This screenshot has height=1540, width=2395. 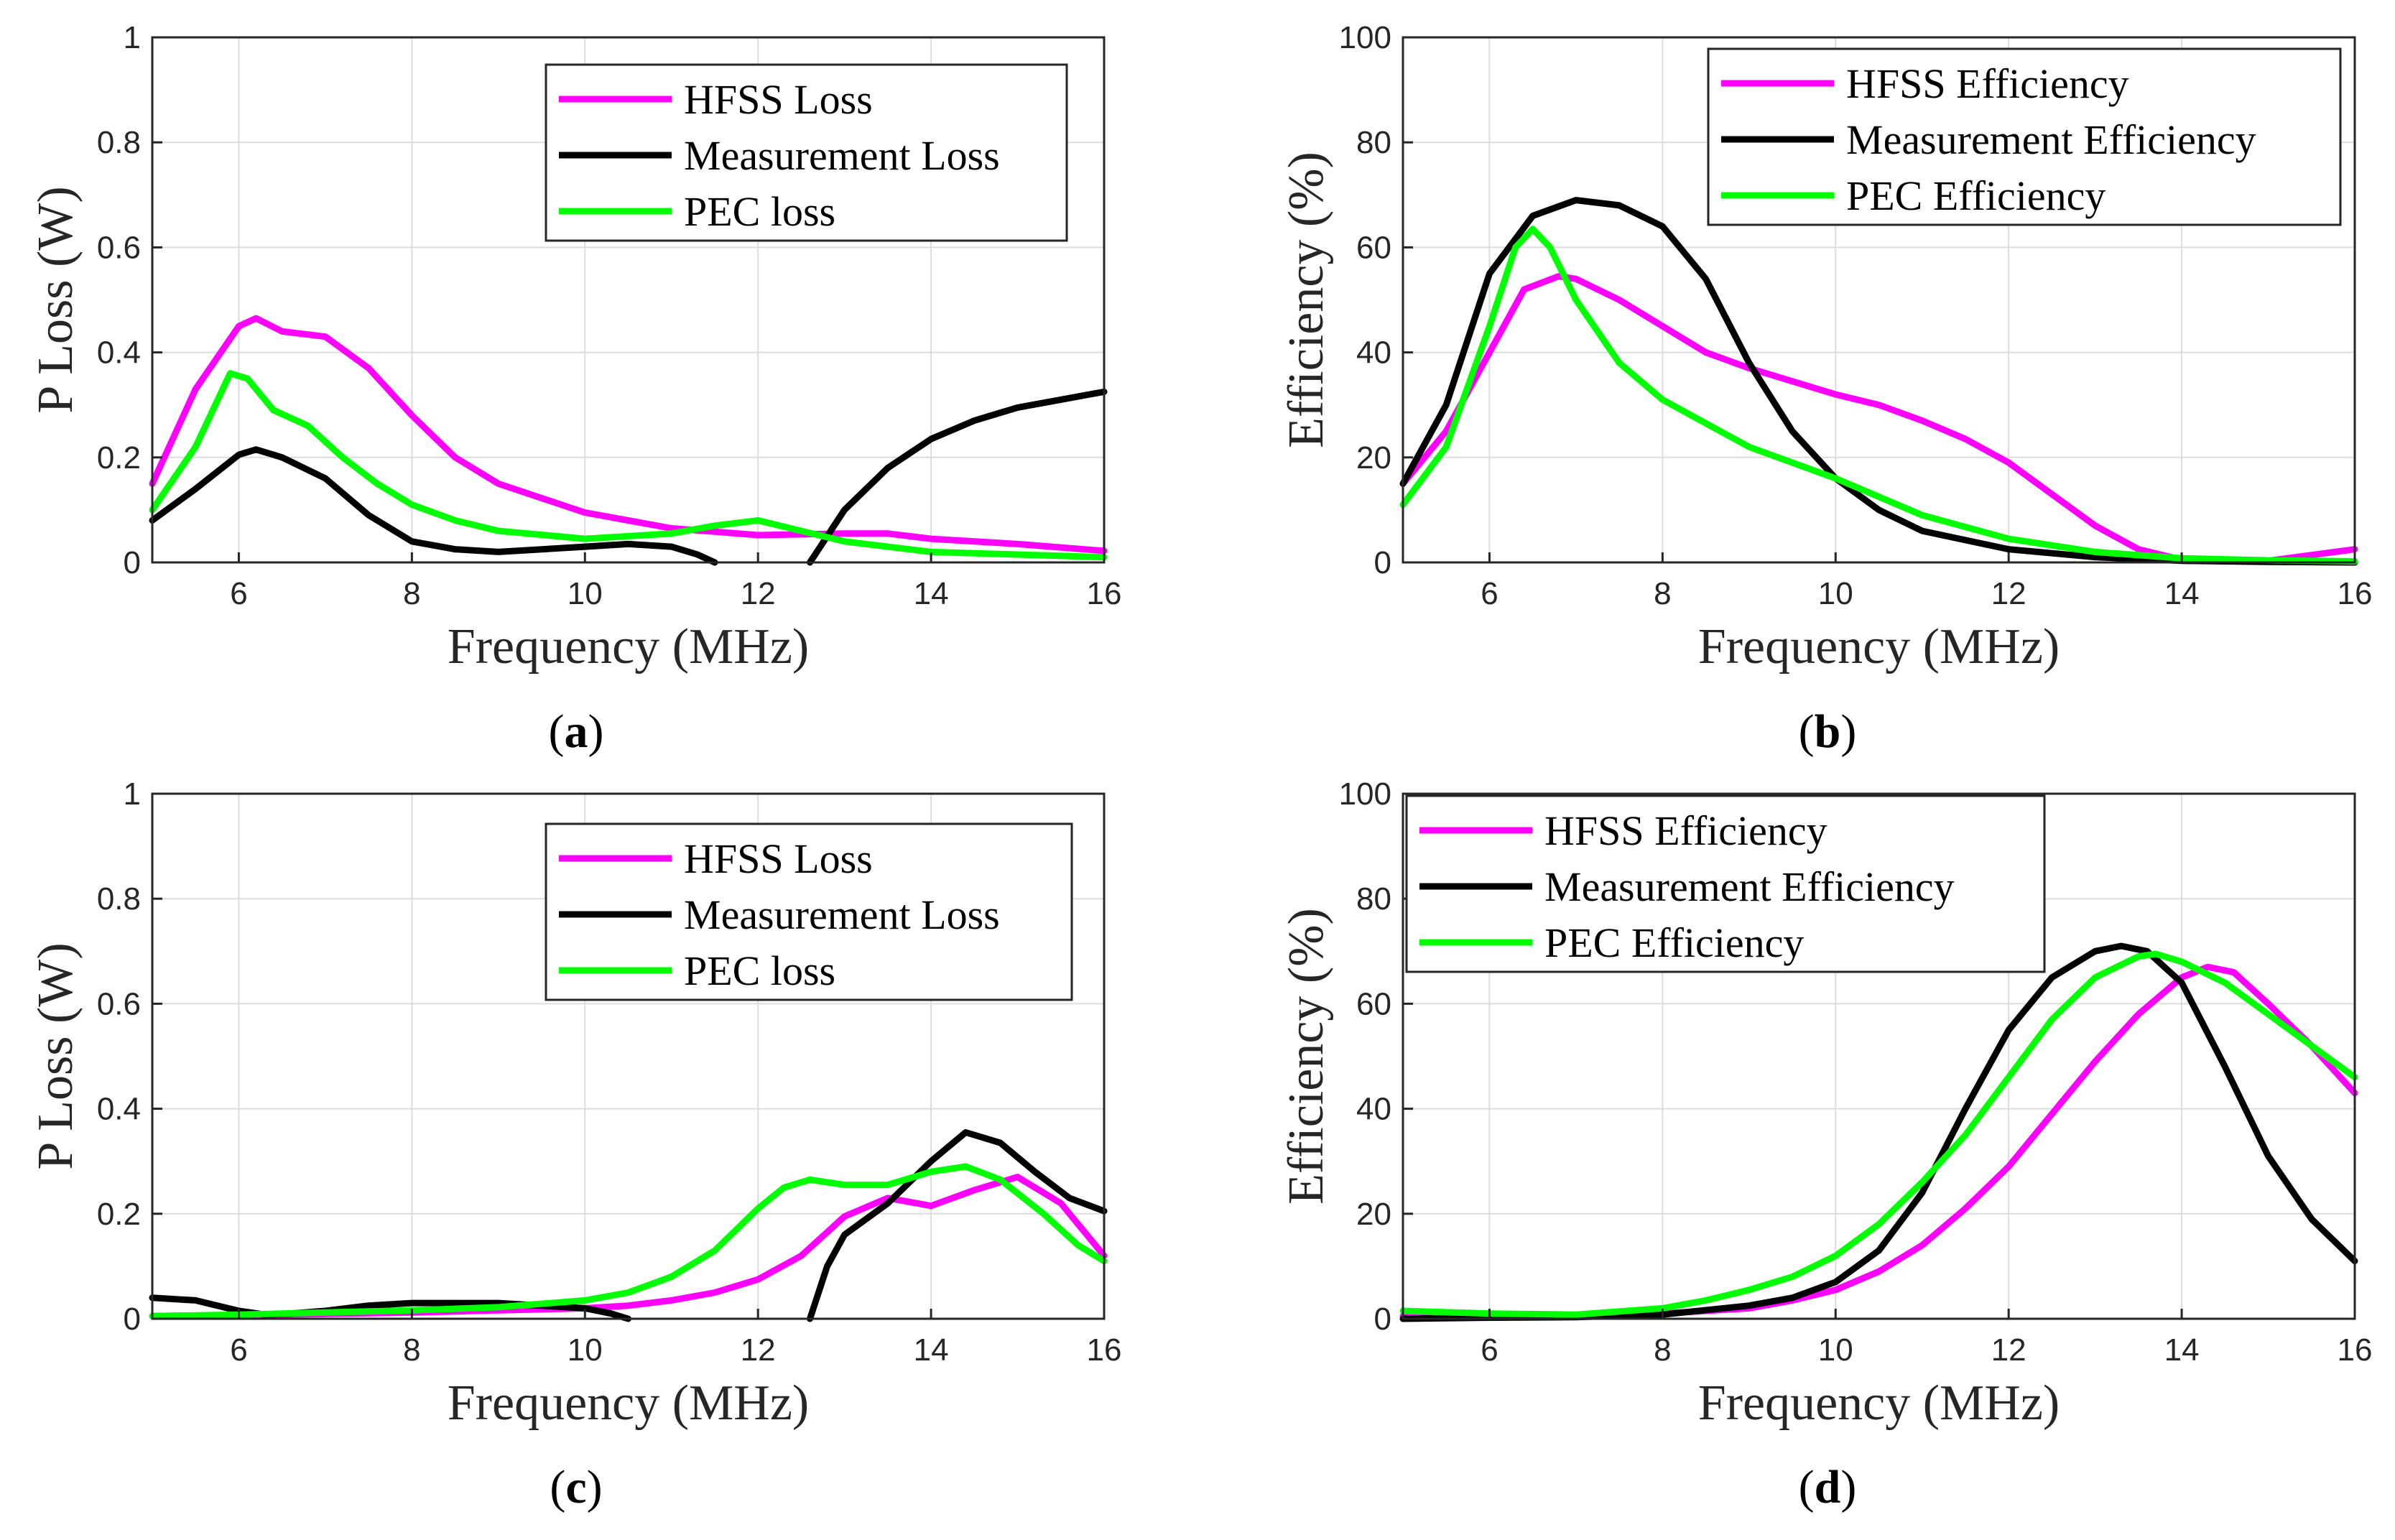 I want to click on y-axis-label: Efficiency (%), so click(x=1306, y=1056).